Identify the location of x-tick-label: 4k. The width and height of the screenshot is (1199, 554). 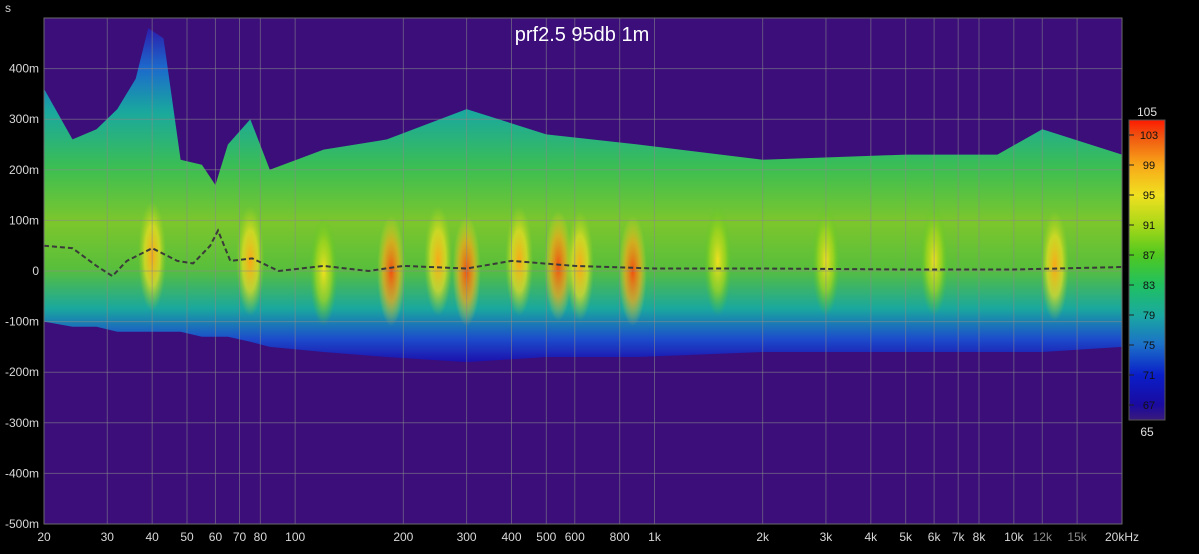
(871, 537).